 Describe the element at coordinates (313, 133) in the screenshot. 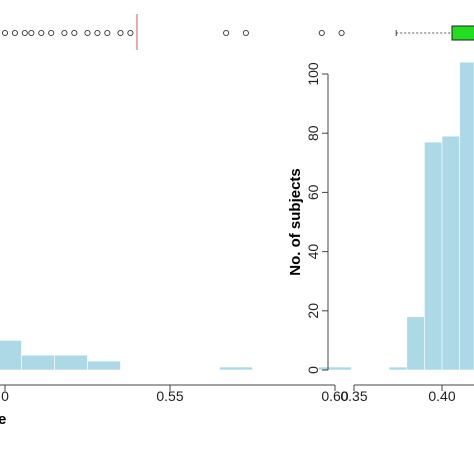

I see `y-tick-label: 80` at that location.